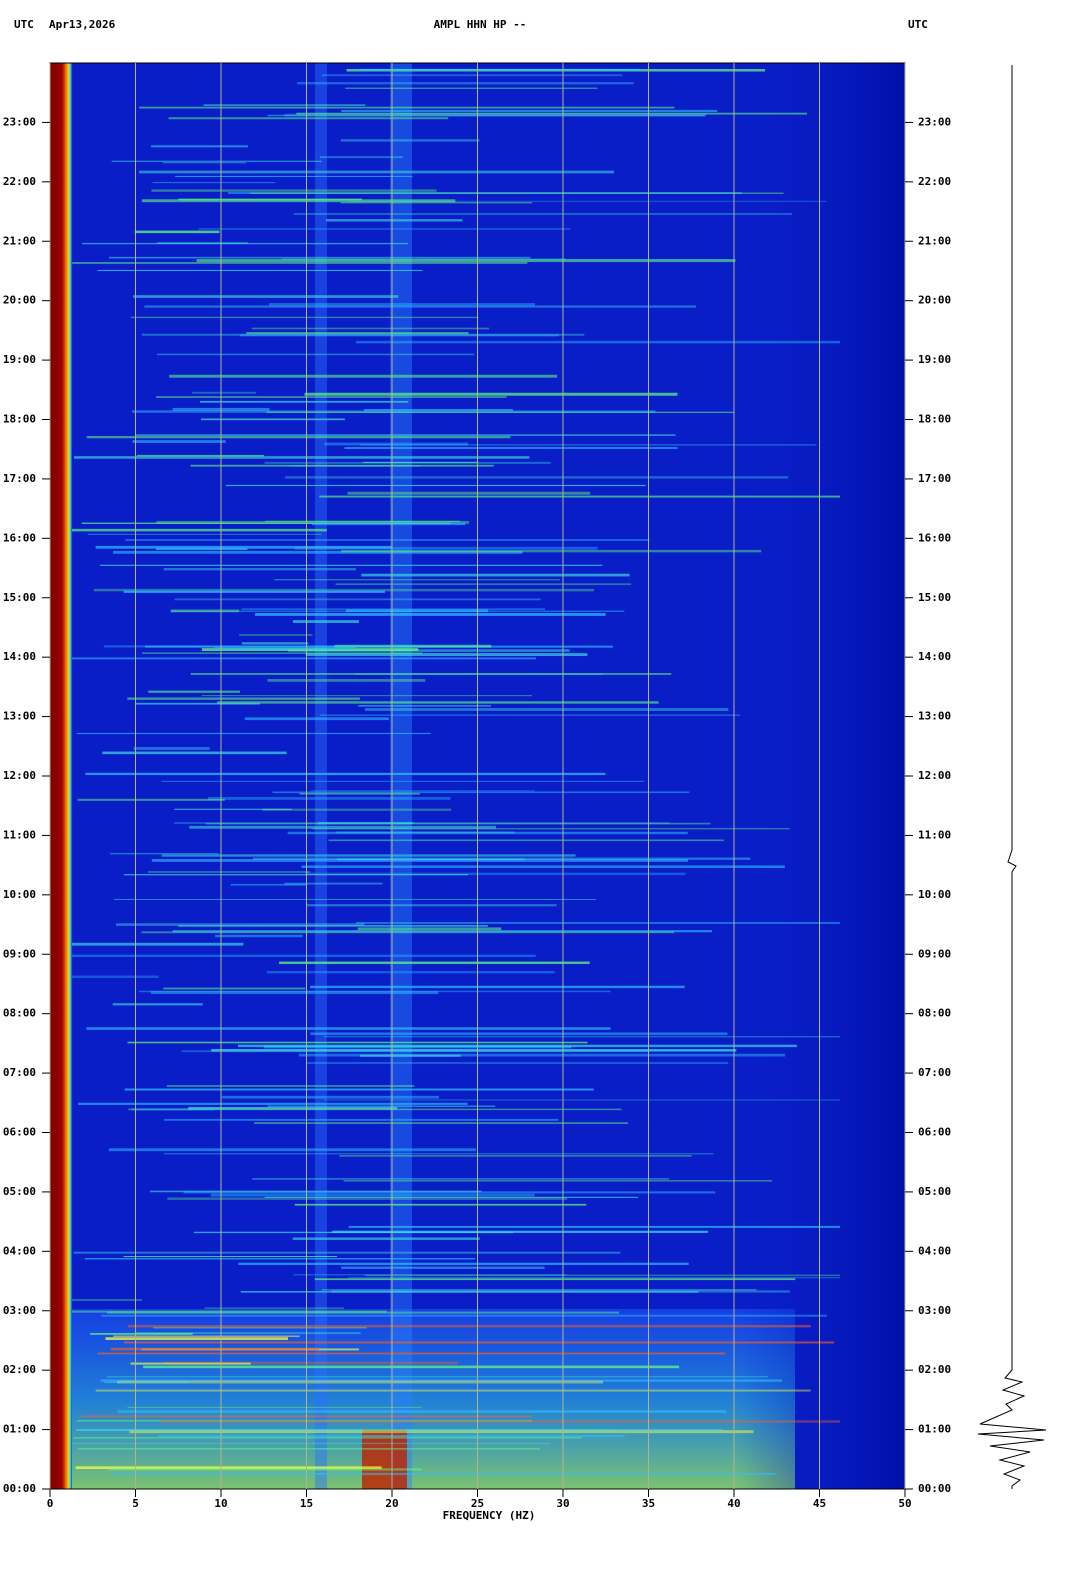 Image resolution: width=1066 pixels, height=1588 pixels. What do you see at coordinates (19, 894) in the screenshot?
I see `y-tick-label-left: 10:00` at bounding box center [19, 894].